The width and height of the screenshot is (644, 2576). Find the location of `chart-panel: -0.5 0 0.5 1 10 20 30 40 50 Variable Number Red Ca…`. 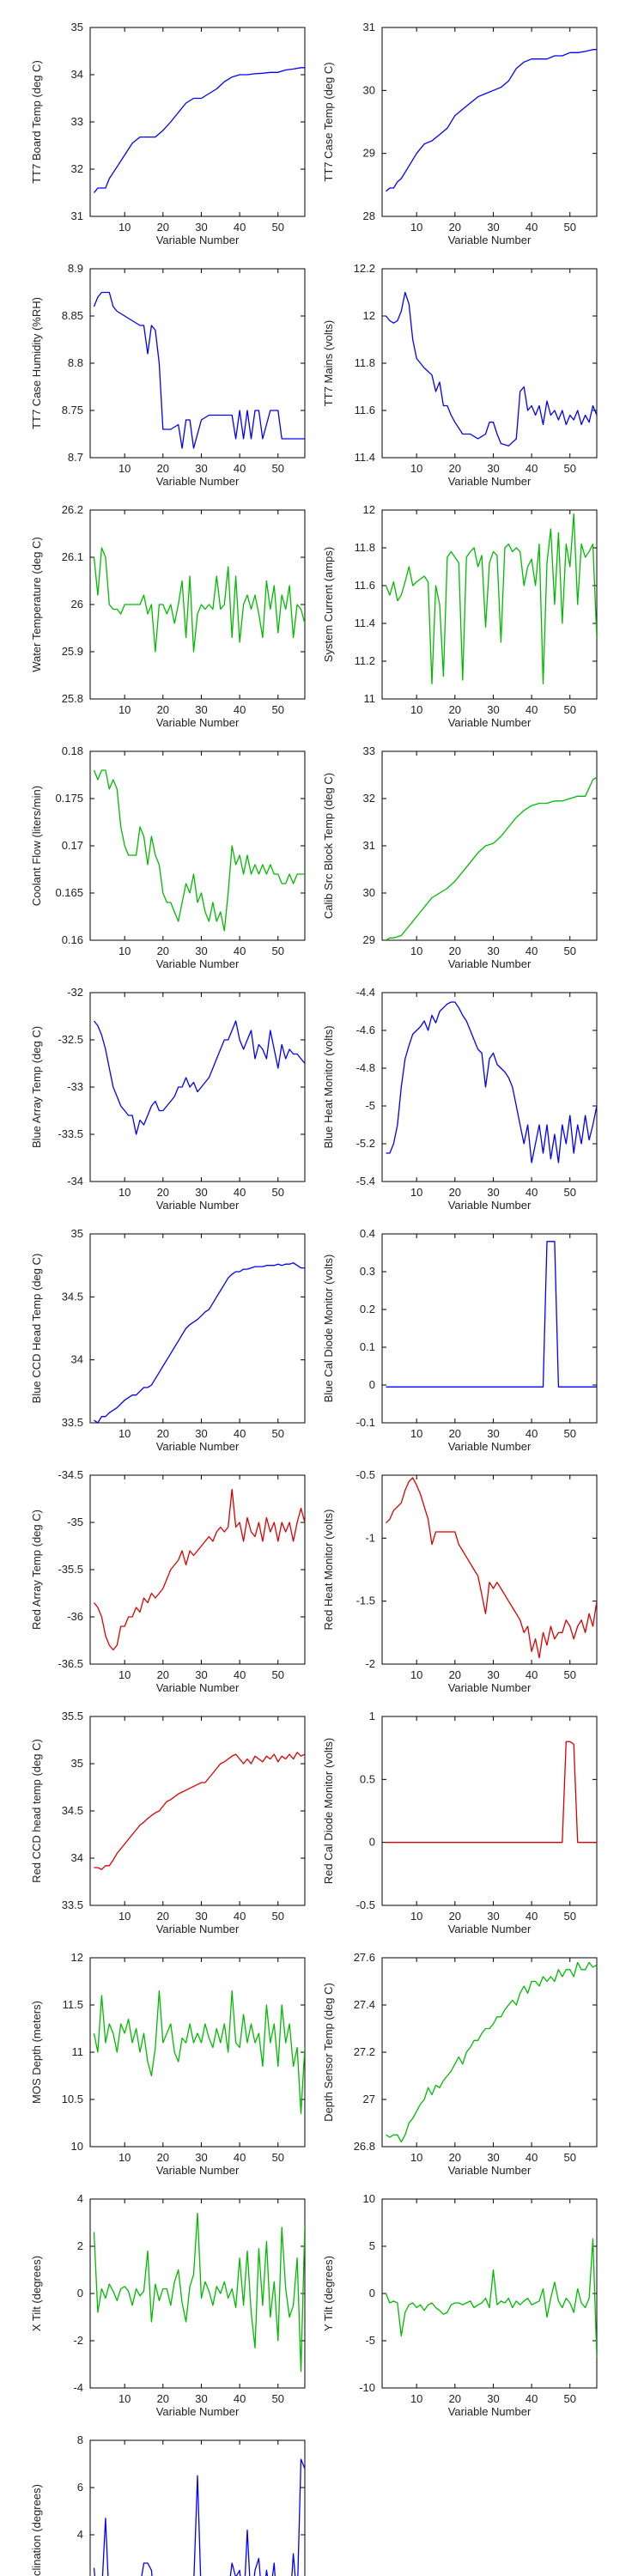

chart-panel: -0.5 0 0.5 1 10 20 30 40 50 Variable Number Red Ca… is located at coordinates (460, 1822).